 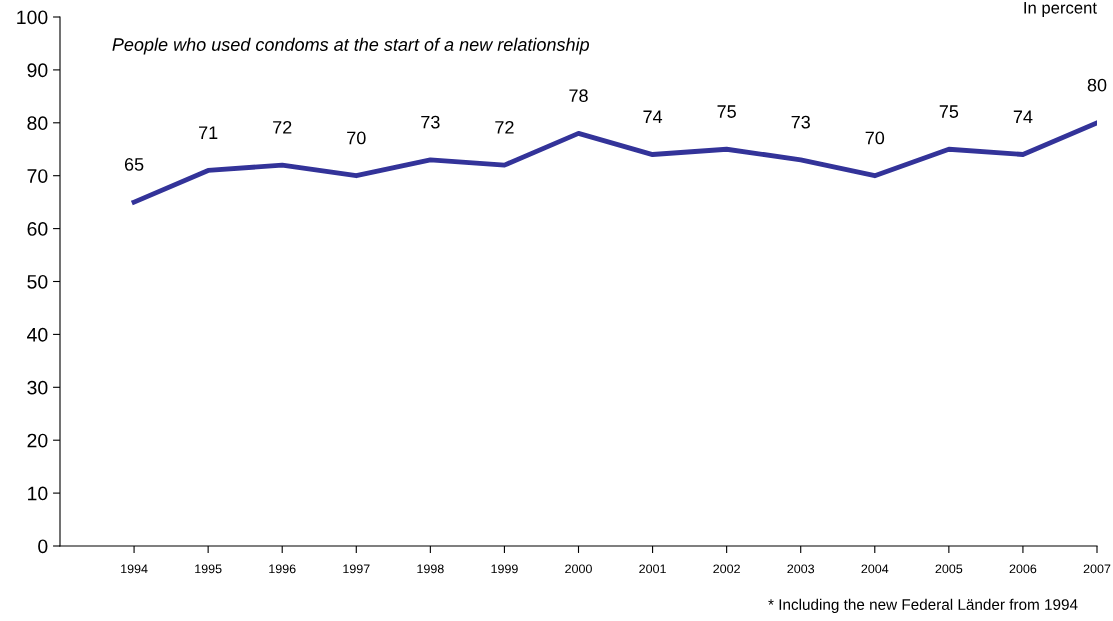 I want to click on data-label: 71, so click(x=208, y=132).